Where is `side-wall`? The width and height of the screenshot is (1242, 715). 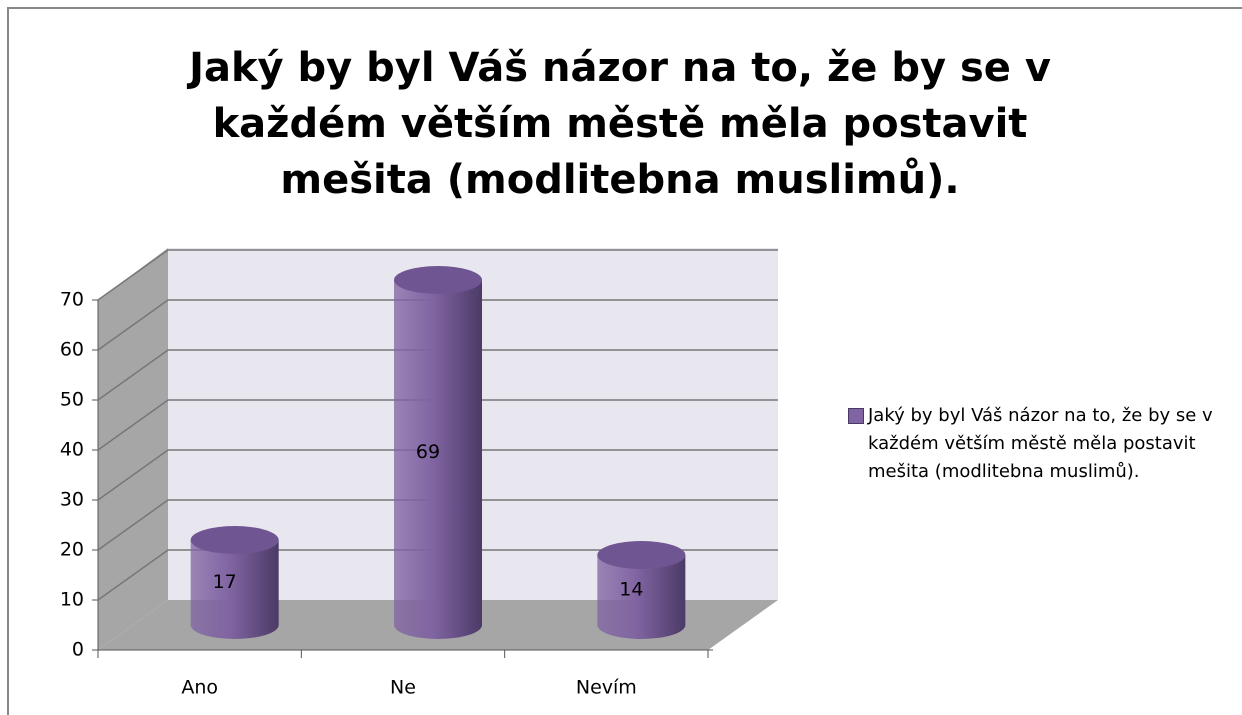 side-wall is located at coordinates (133, 449).